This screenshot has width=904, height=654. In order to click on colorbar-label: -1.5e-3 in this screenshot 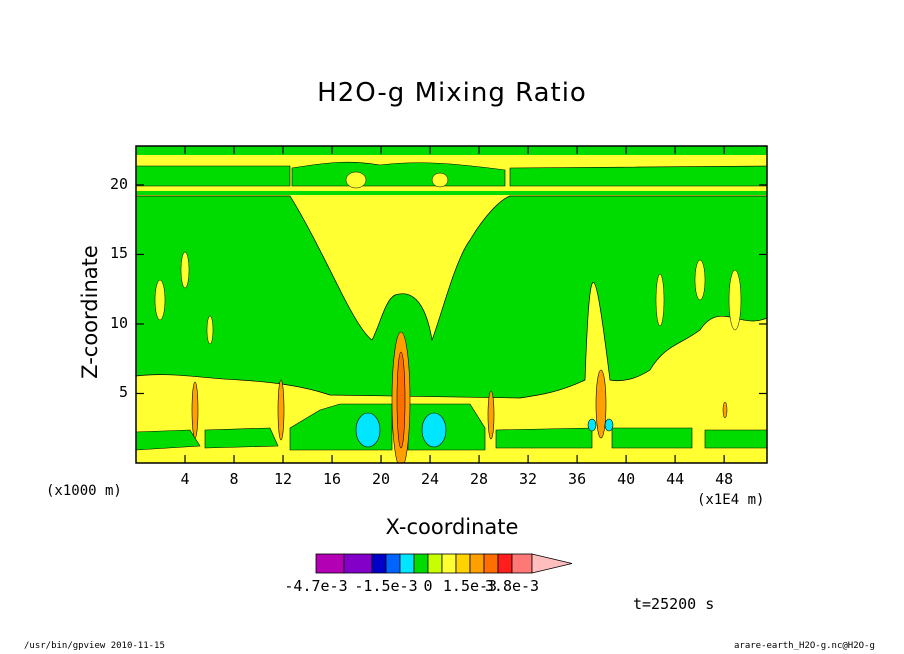, I will do `click(386, 586)`.